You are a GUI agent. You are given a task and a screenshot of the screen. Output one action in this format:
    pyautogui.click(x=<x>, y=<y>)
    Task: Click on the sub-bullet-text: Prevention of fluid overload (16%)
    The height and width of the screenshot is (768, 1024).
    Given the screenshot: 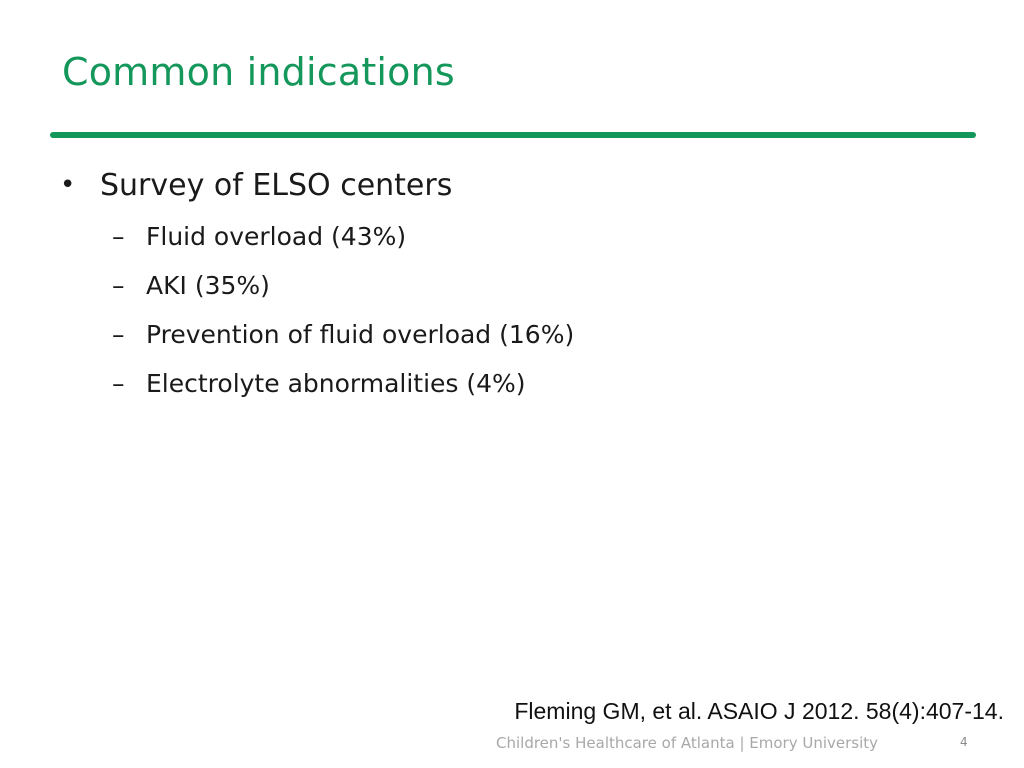 What is the action you would take?
    pyautogui.click(x=360, y=334)
    